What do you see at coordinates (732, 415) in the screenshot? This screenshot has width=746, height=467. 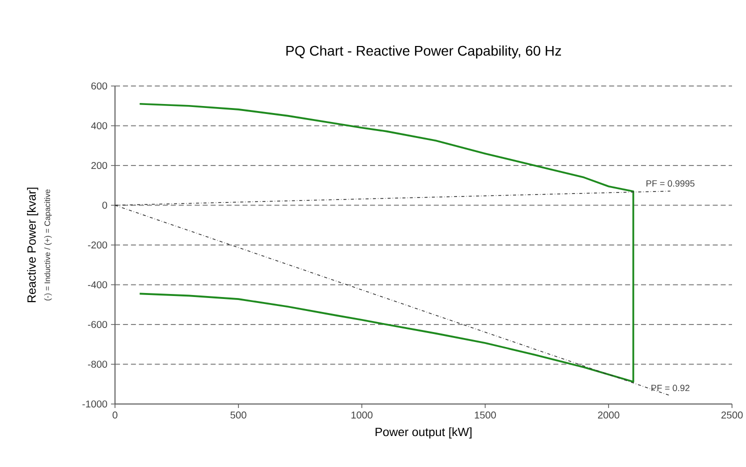 I see `x-tick-label: 2500` at bounding box center [732, 415].